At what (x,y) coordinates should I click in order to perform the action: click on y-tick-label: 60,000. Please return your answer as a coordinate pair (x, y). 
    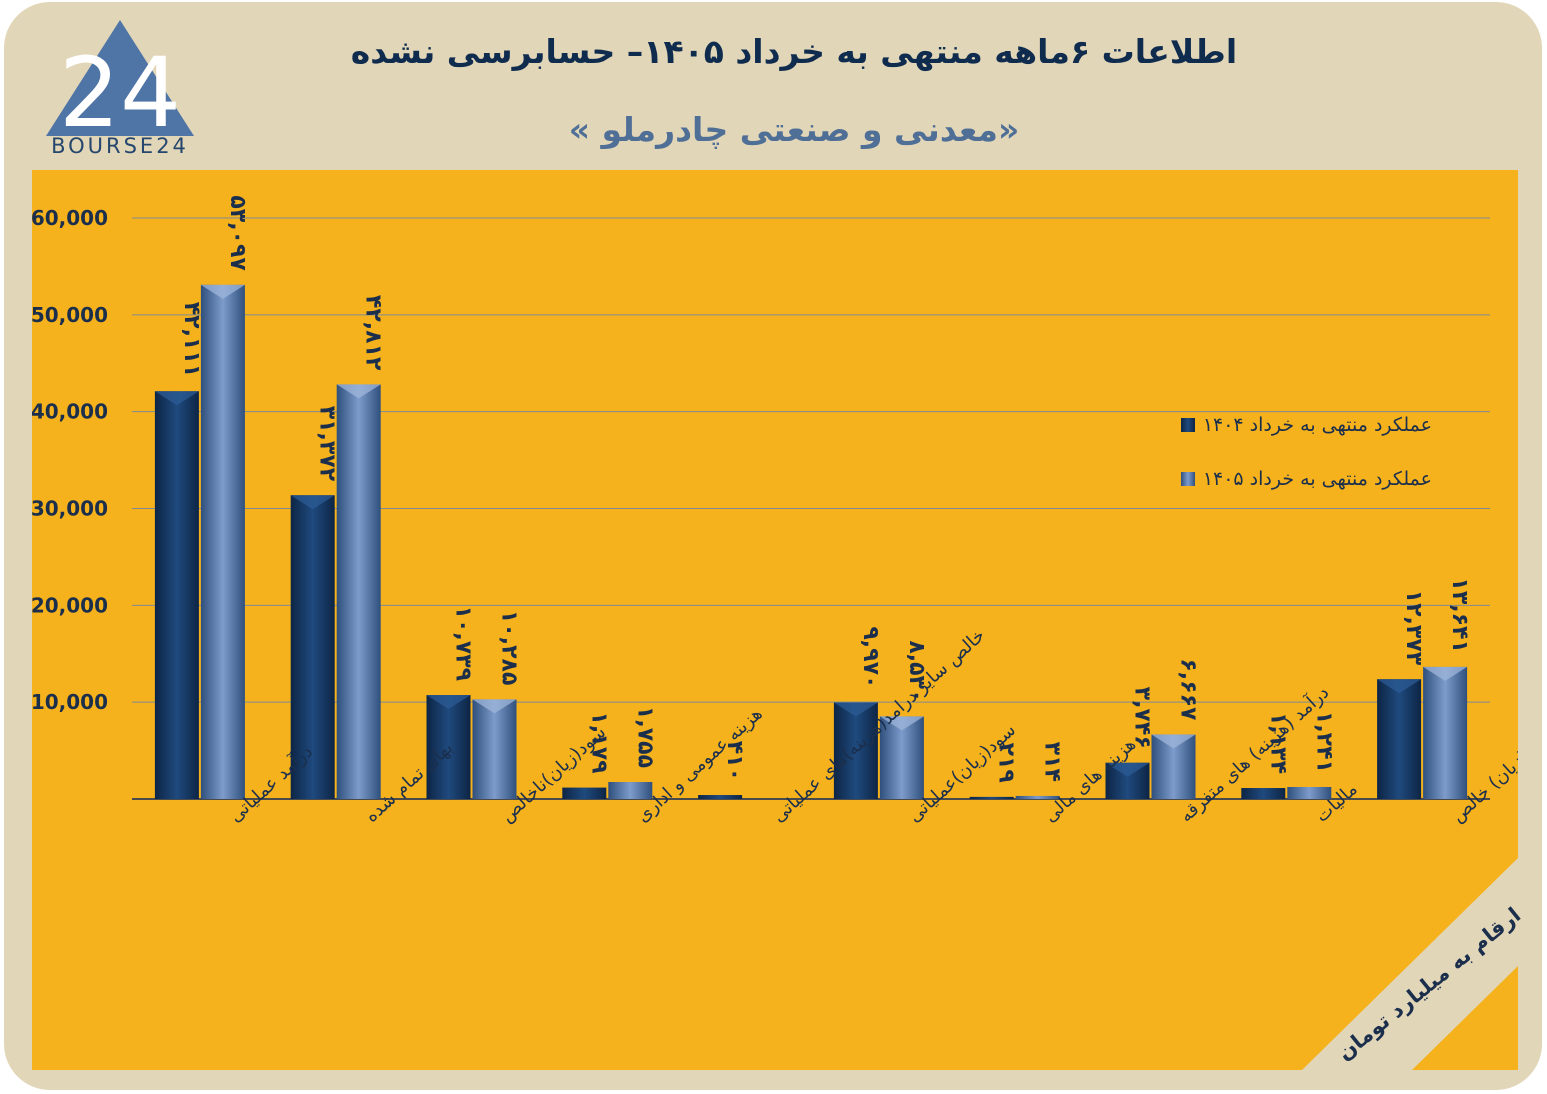
    Looking at the image, I should click on (70, 218).